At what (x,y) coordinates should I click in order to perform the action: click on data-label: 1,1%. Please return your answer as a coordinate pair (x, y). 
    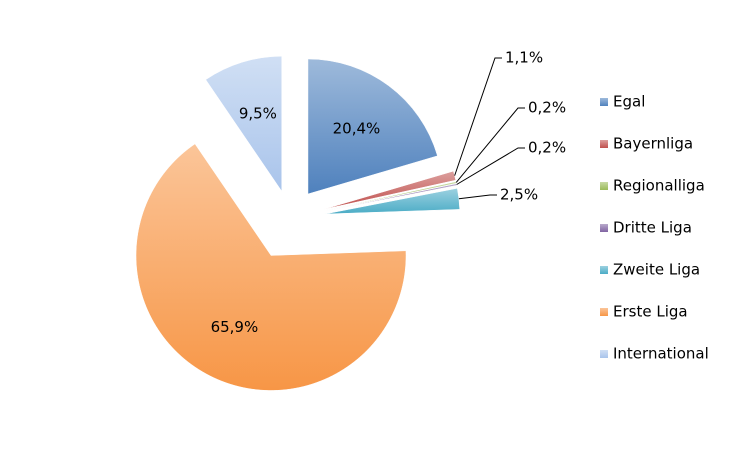
    Looking at the image, I should click on (524, 58).